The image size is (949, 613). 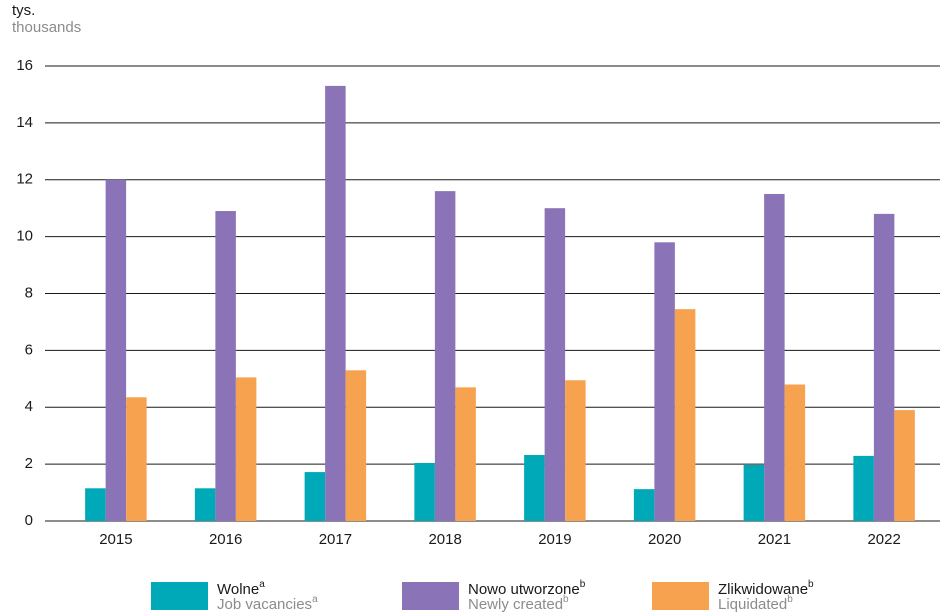 I want to click on x-tick-label: 2021, so click(x=774, y=539).